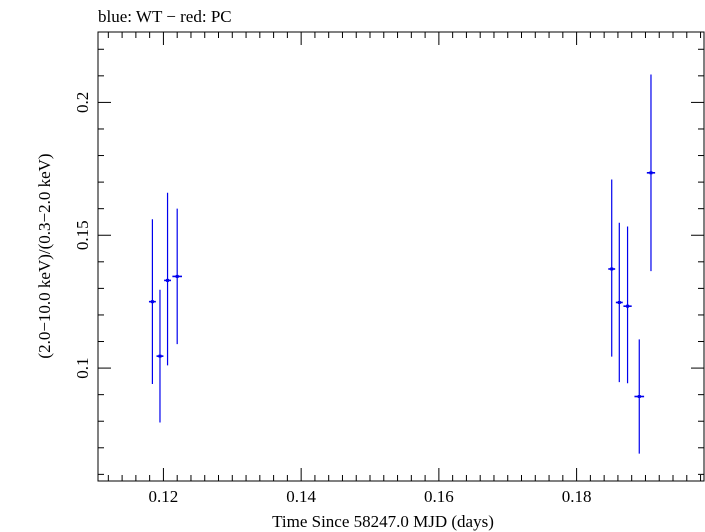 The height and width of the screenshot is (532, 705). Describe the element at coordinates (577, 496) in the screenshot. I see `x-tick-label: 0.18` at that location.